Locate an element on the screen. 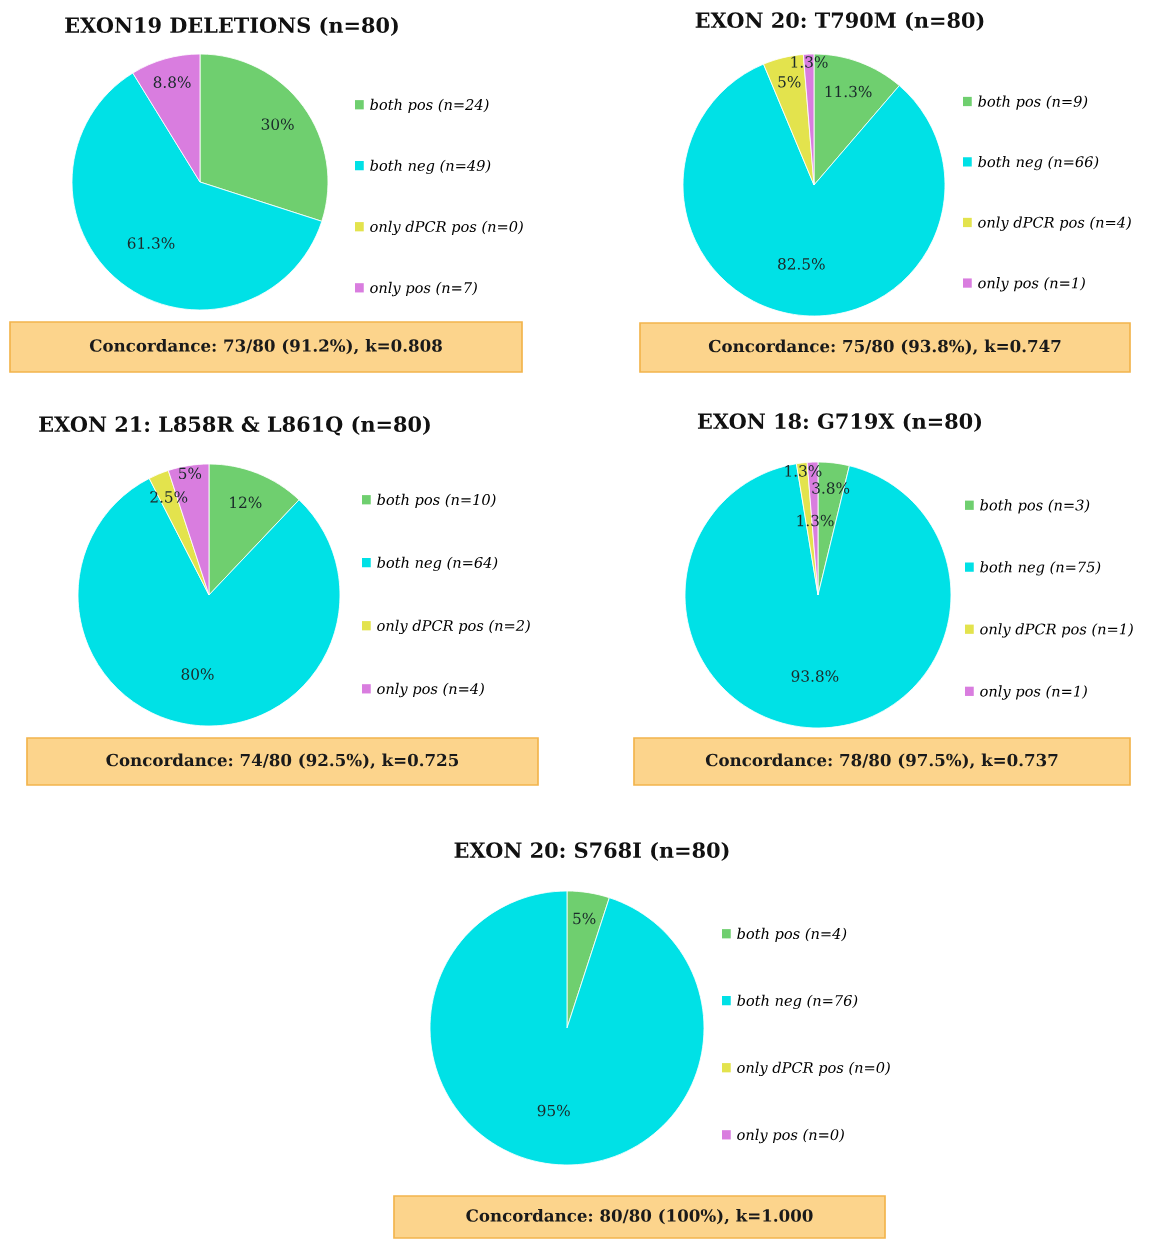  text: Concordance: 73/80 (91.2%), k=0.808 is located at coordinates (265, 346).